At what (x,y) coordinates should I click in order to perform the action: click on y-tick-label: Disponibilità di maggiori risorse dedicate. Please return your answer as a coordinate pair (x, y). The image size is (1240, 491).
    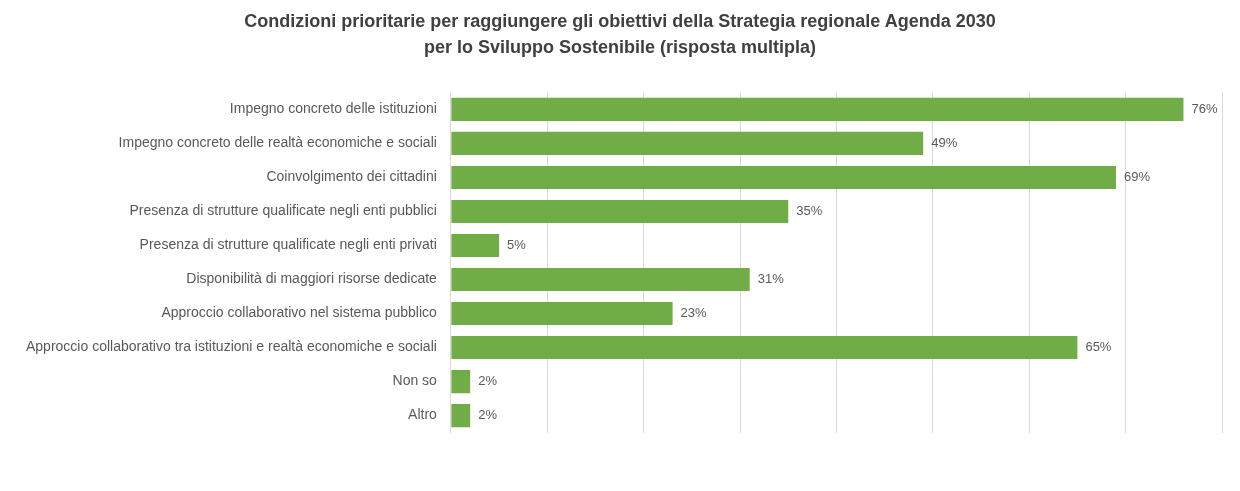
    Looking at the image, I should click on (312, 278).